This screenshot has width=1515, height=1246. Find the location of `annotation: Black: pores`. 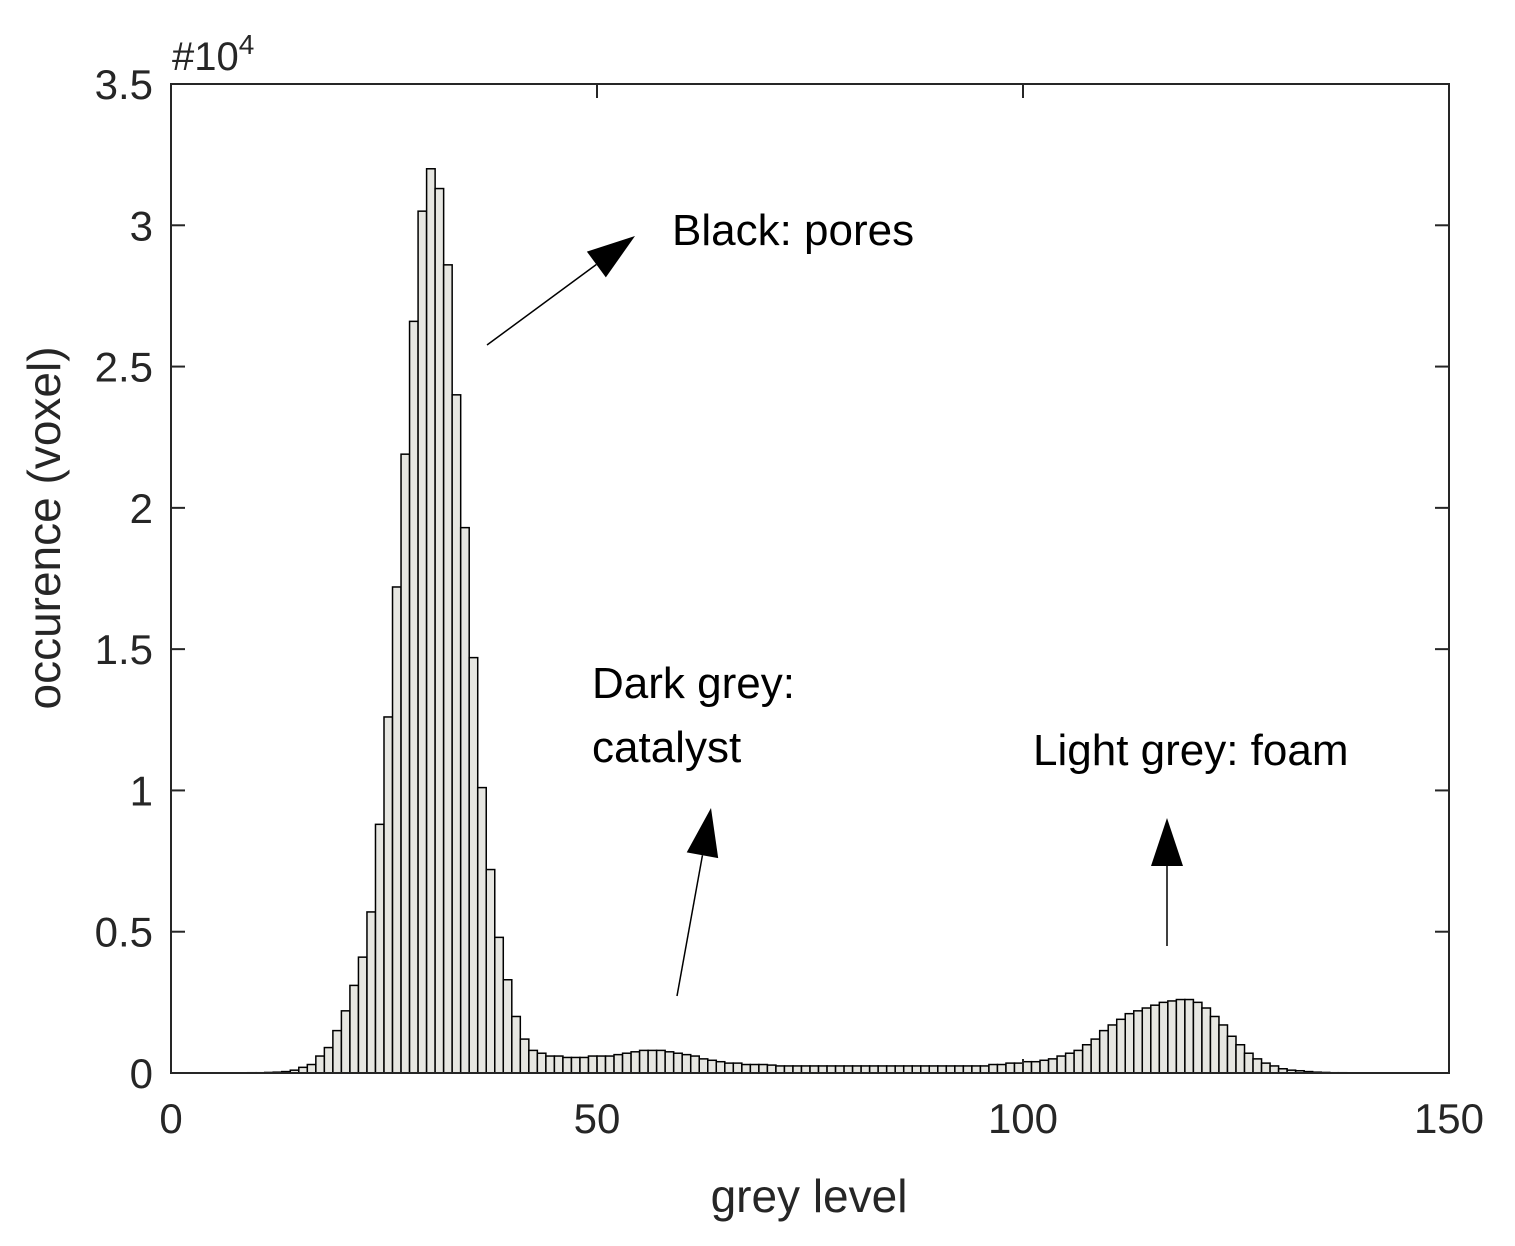

annotation: Black: pores is located at coordinates (793, 230).